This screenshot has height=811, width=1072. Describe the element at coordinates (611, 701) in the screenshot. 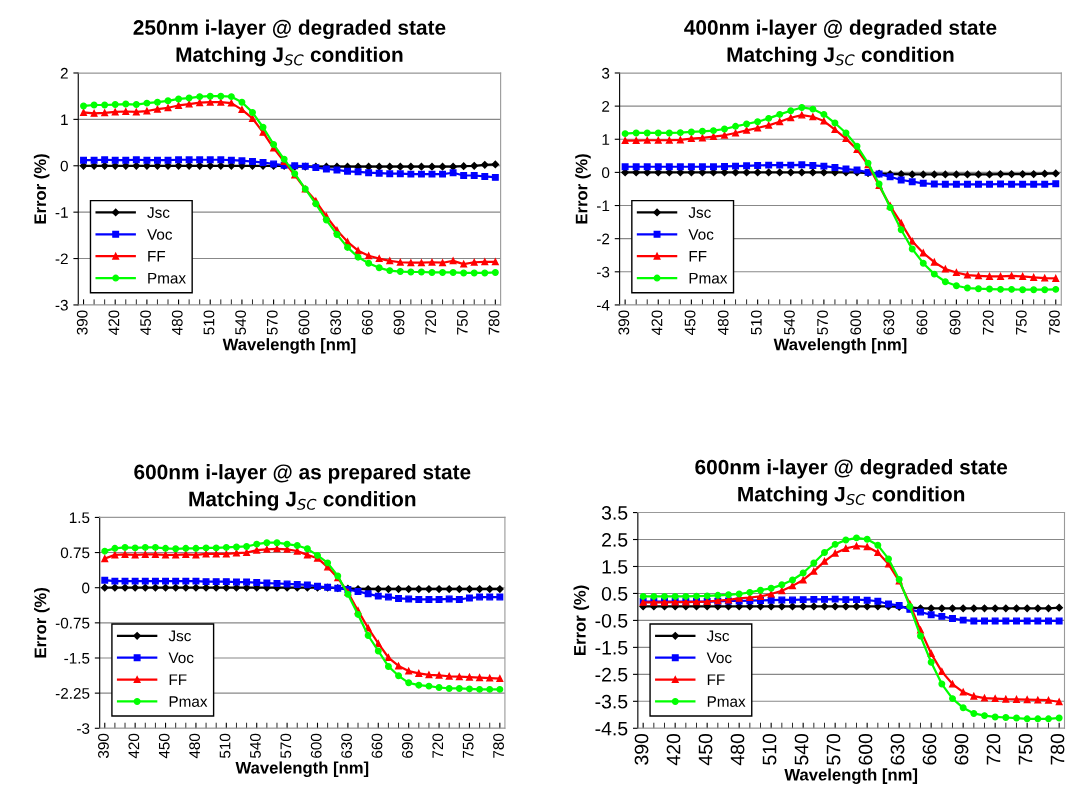

I see `y-tick-label: -3.5` at that location.